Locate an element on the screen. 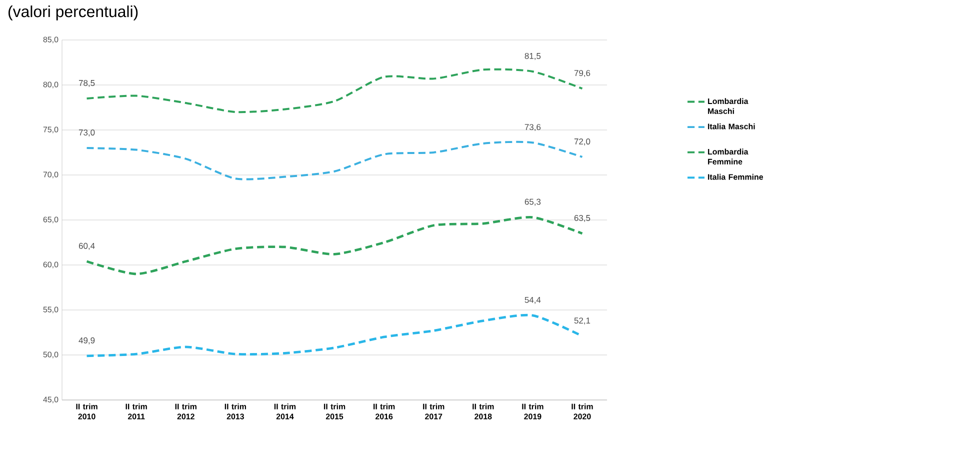  data-label: 52,1 is located at coordinates (582, 321).